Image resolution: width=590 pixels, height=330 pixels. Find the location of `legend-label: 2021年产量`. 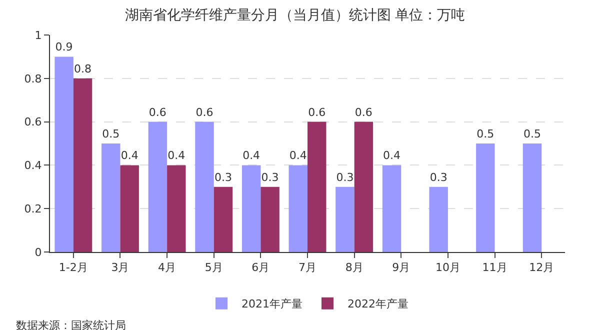

legend-label: 2021年产量 is located at coordinates (272, 304).